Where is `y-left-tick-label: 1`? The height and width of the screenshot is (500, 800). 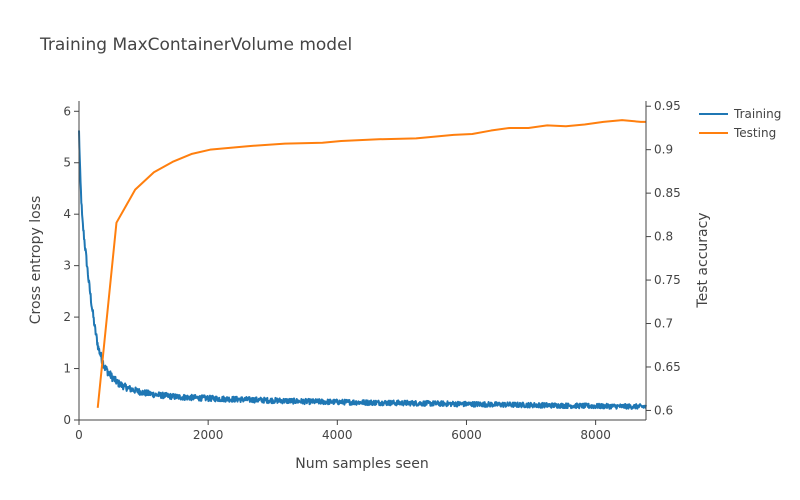
y-left-tick-label: 1 is located at coordinates (67, 369).